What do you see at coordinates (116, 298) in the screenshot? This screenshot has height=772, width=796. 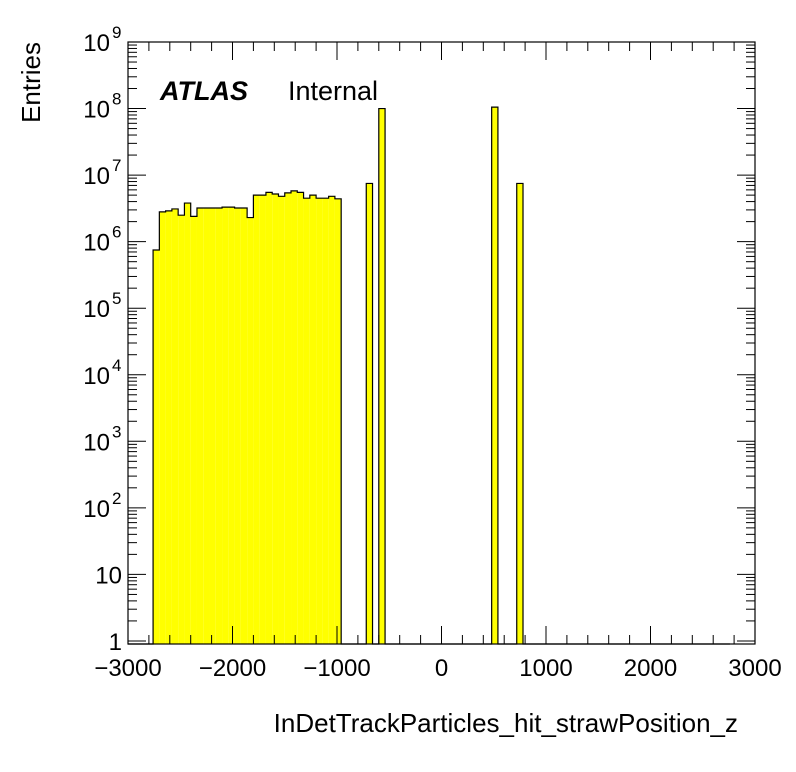 I see `y-tick-exponent: 5` at bounding box center [116, 298].